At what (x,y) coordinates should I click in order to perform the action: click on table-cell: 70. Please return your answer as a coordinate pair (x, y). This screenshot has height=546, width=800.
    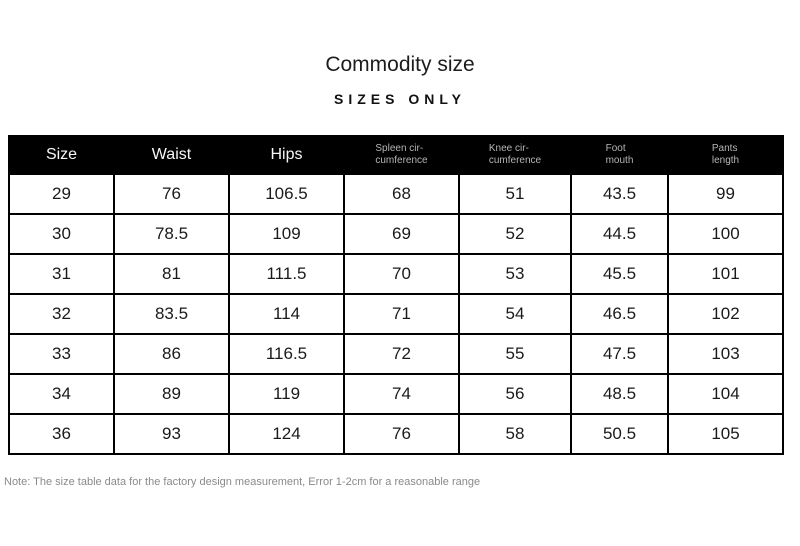
    Looking at the image, I should click on (401, 274).